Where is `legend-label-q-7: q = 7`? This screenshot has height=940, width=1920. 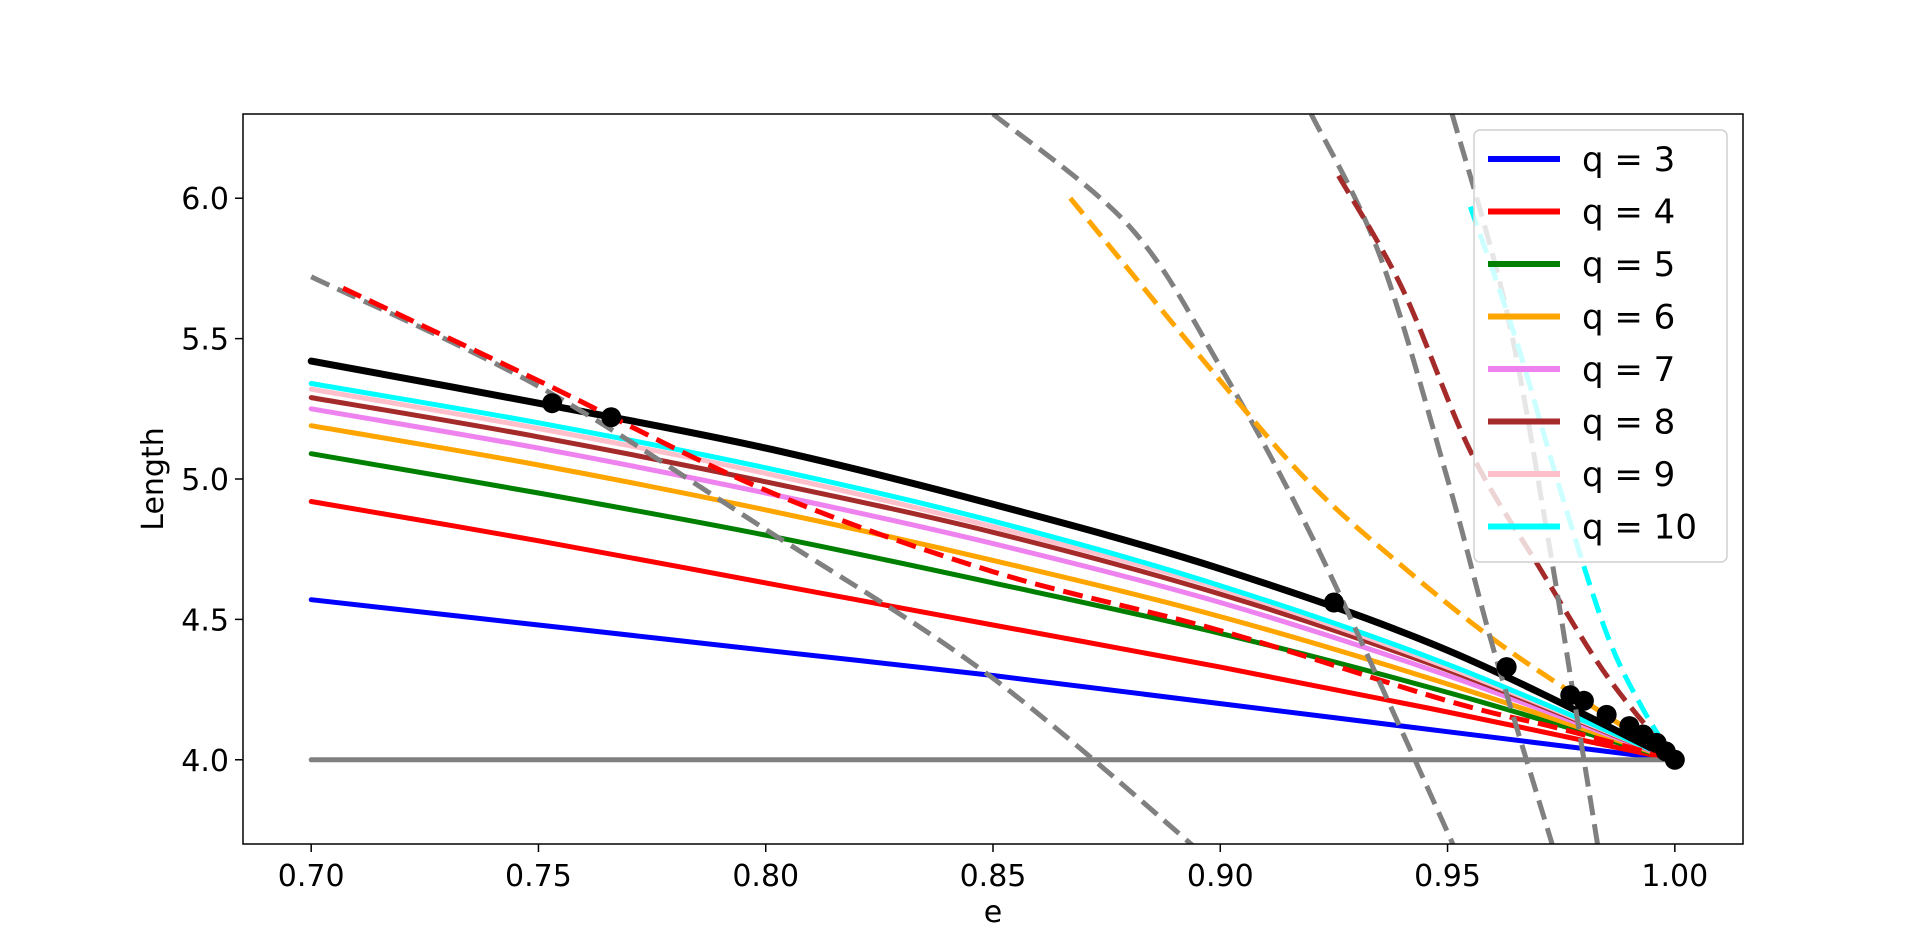
legend-label-q-7: q = 7 is located at coordinates (1628, 370).